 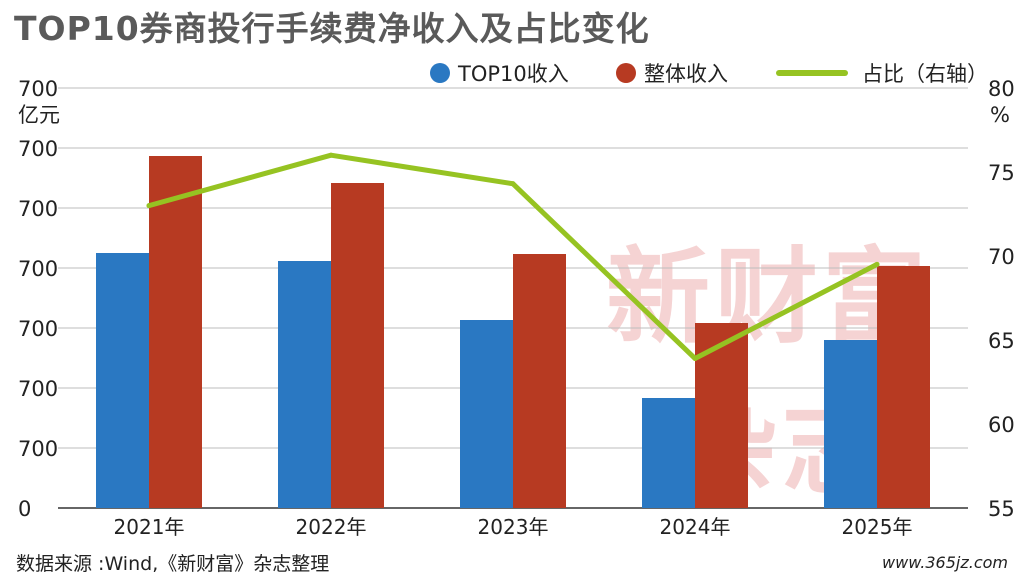 What do you see at coordinates (1001, 425) in the screenshot?
I see `y-tick-right: 60` at bounding box center [1001, 425].